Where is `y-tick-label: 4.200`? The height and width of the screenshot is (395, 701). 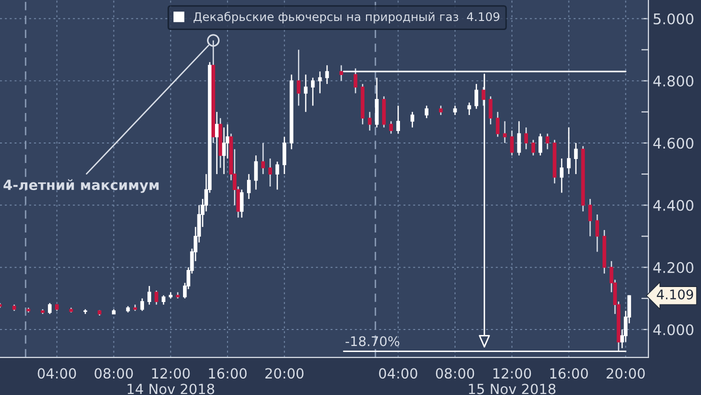
y-tick-label: 4.200 is located at coordinates (673, 268).